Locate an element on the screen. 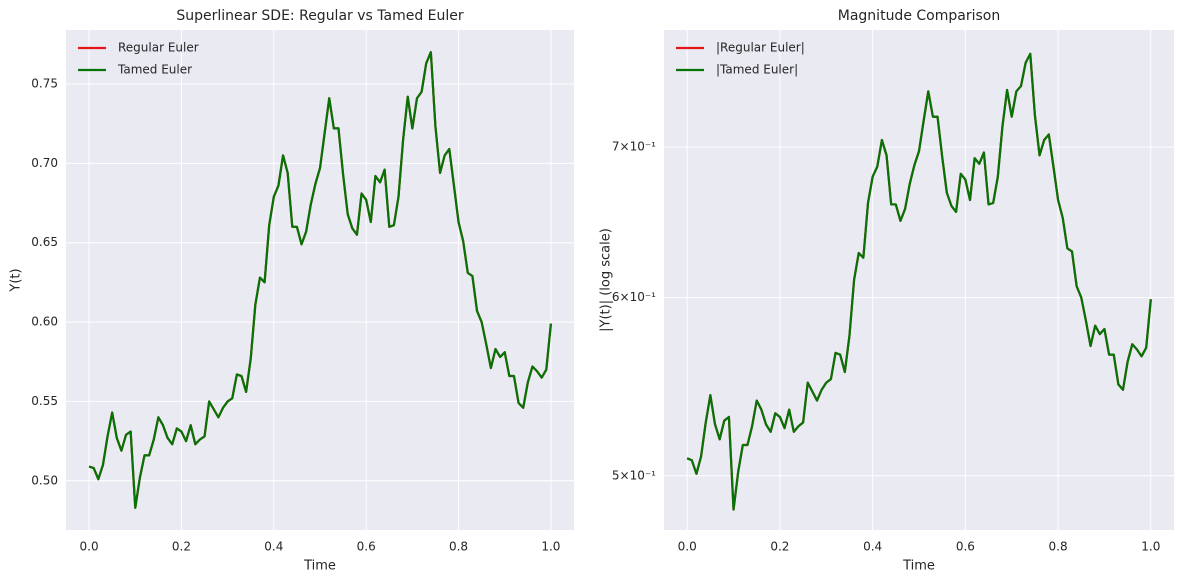  legend-label: |Tamed Euler| is located at coordinates (757, 70).